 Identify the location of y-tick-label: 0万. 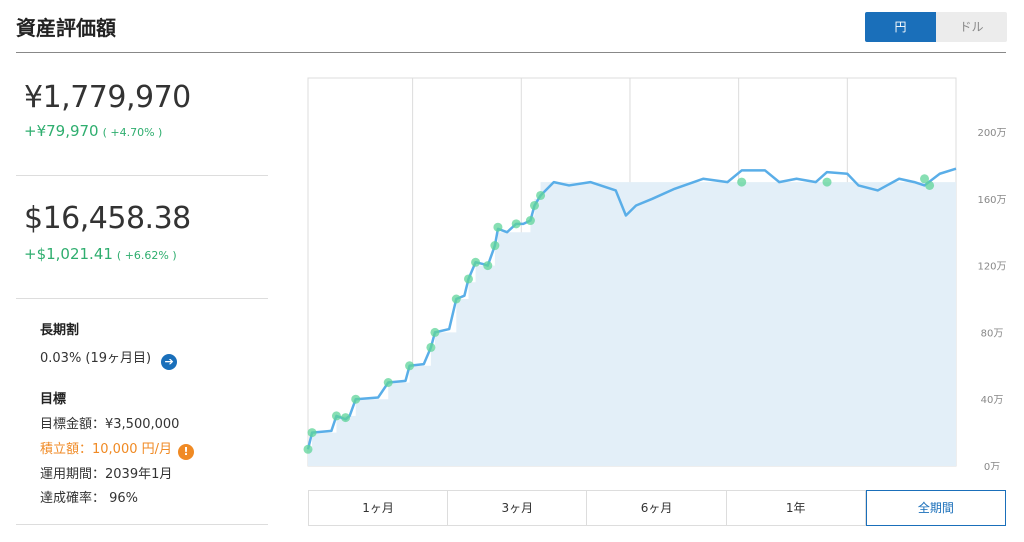
(992, 466).